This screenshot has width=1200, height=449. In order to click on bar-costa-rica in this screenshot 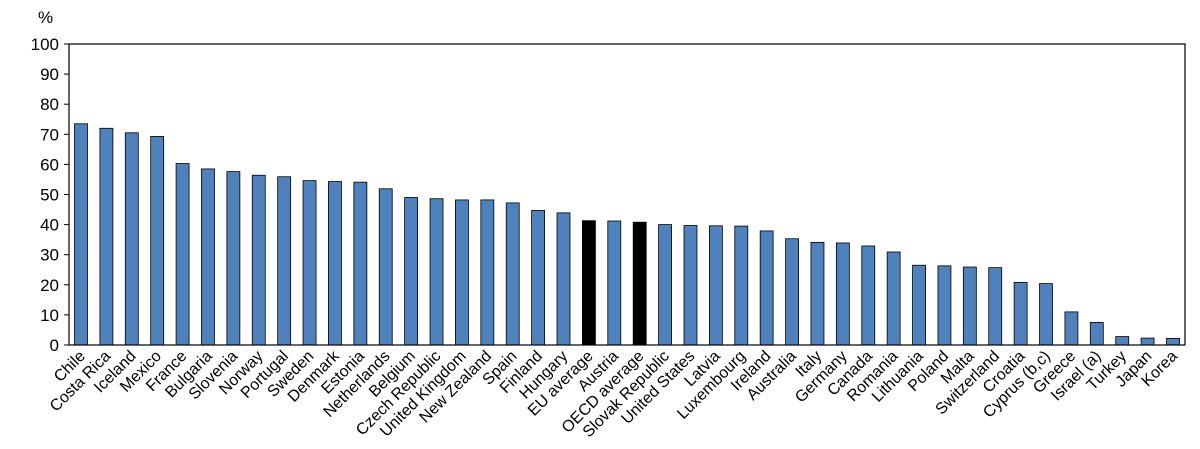, I will do `click(106, 236)`.